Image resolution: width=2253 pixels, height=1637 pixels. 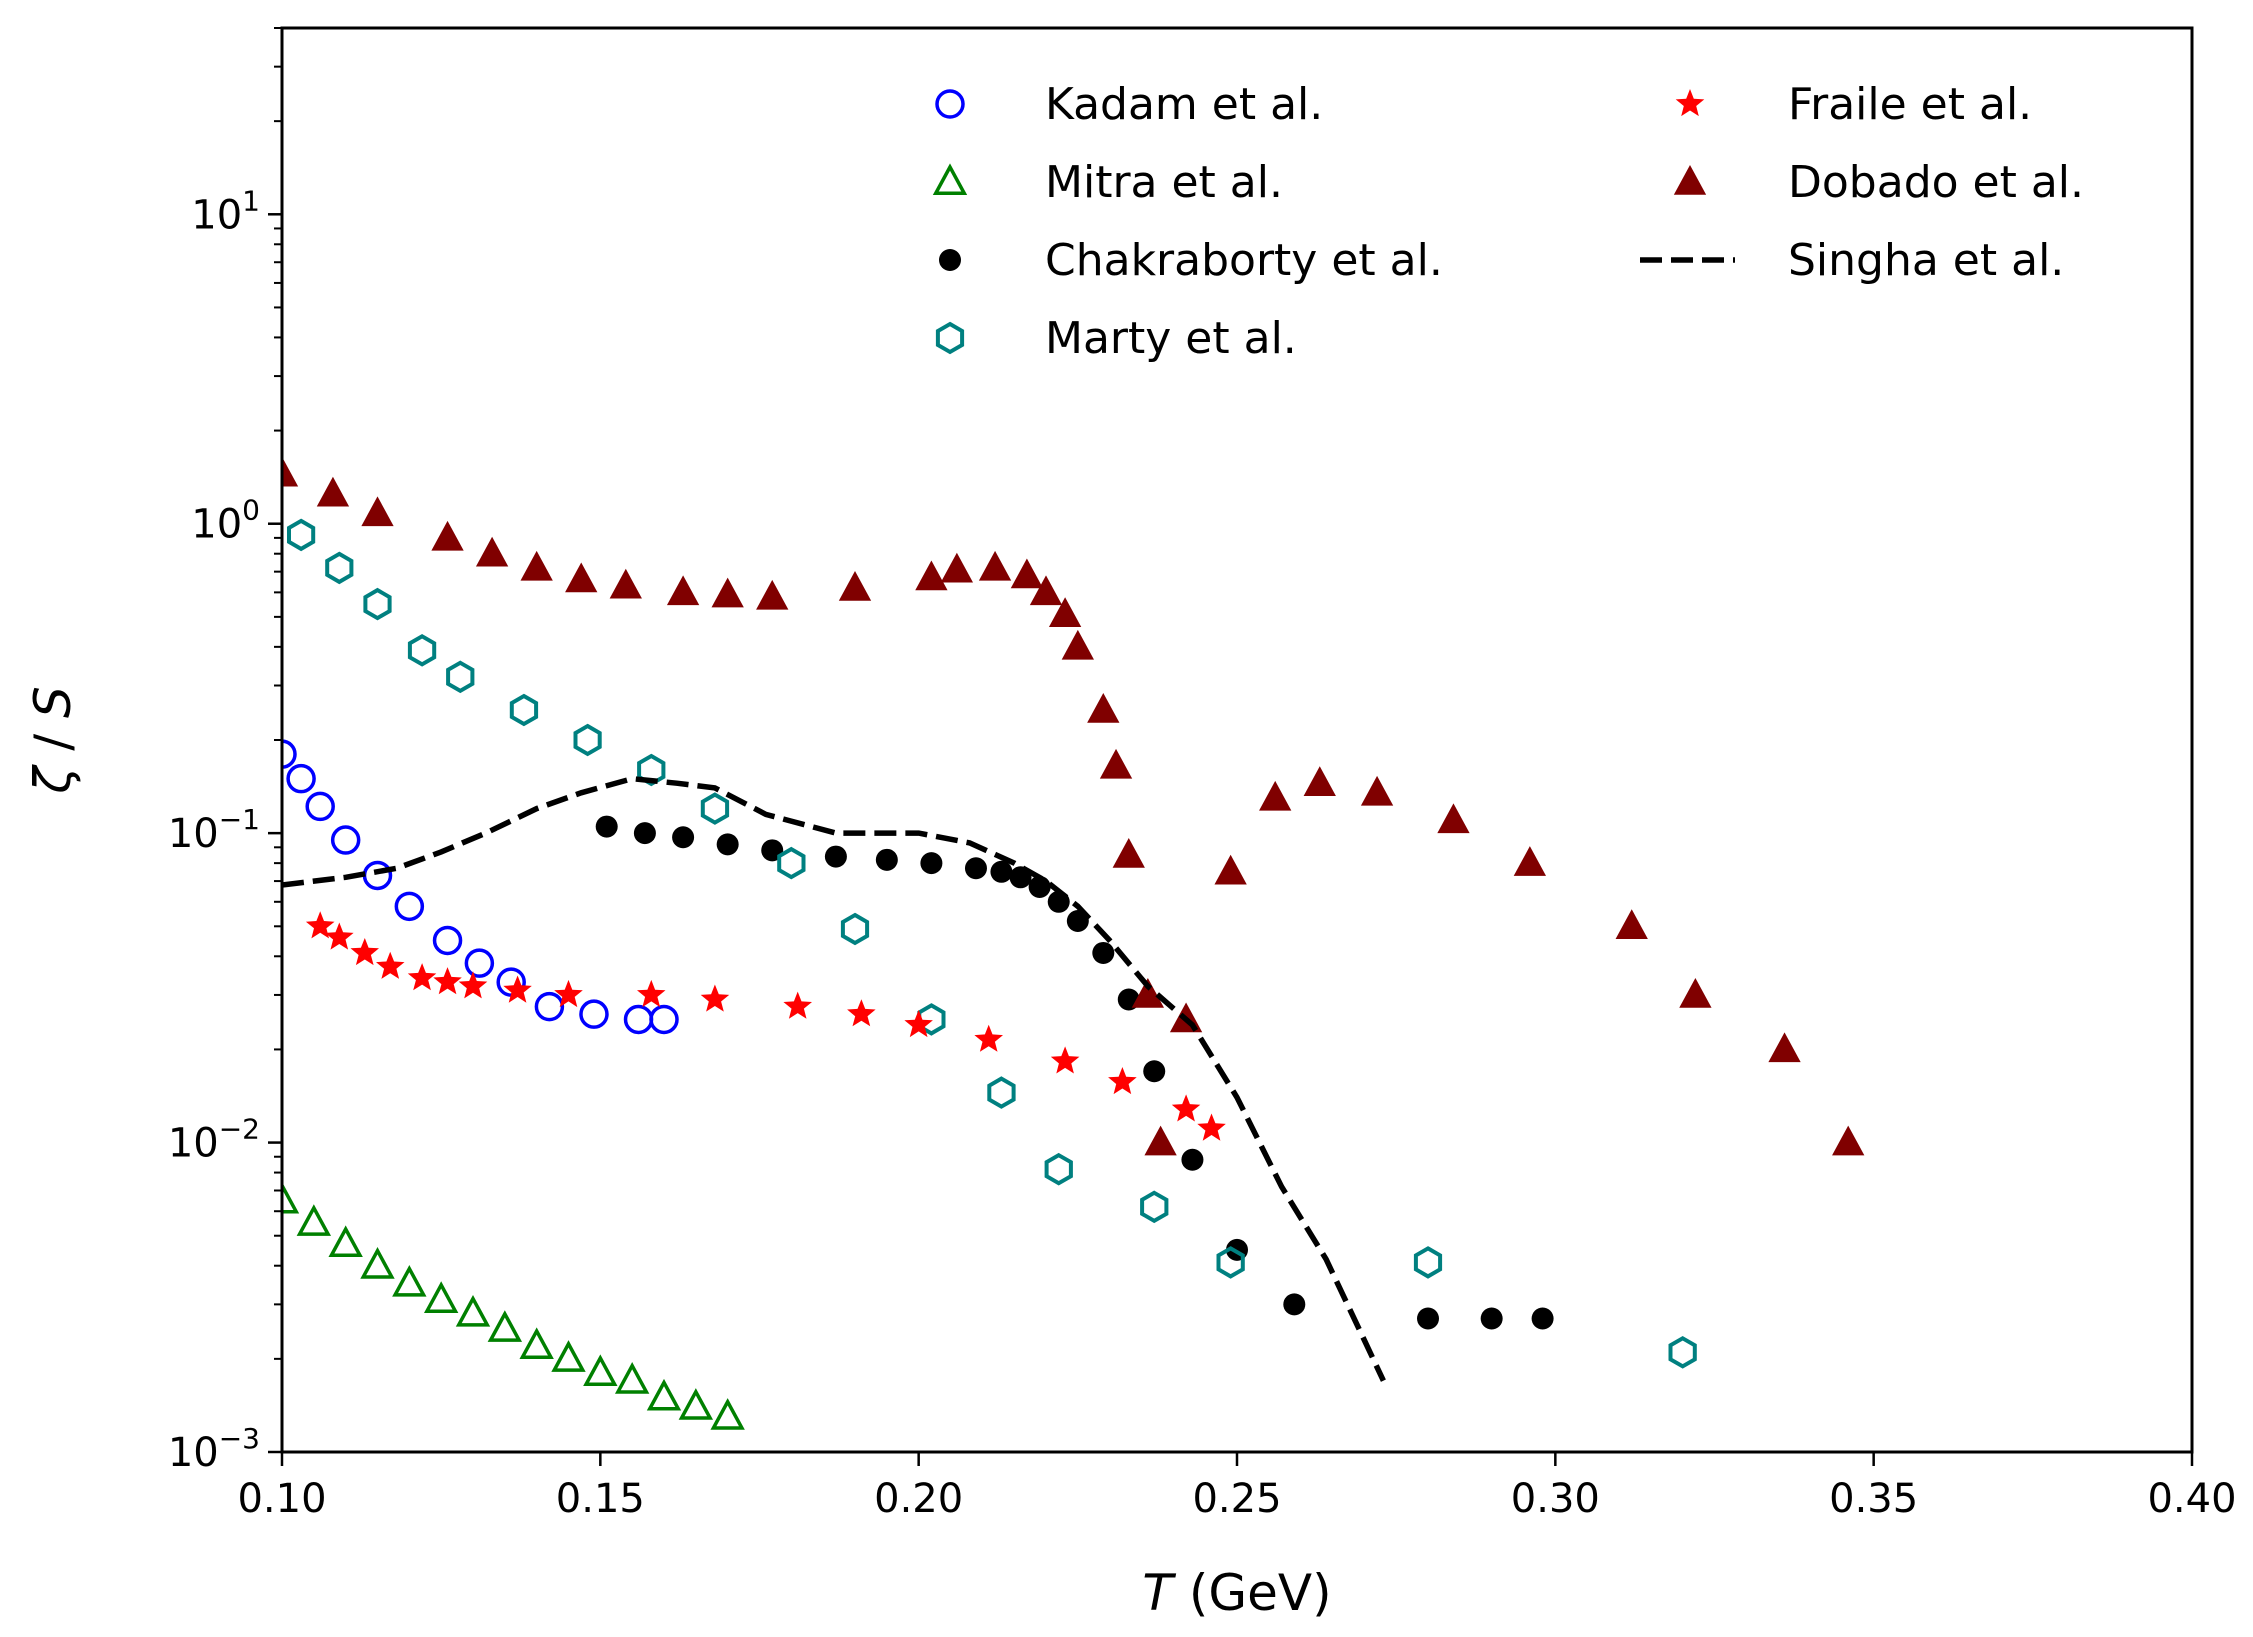 I want to click on legend-entry-chakraborty-et-al: Chakraborty et al., so click(x=1191, y=260).